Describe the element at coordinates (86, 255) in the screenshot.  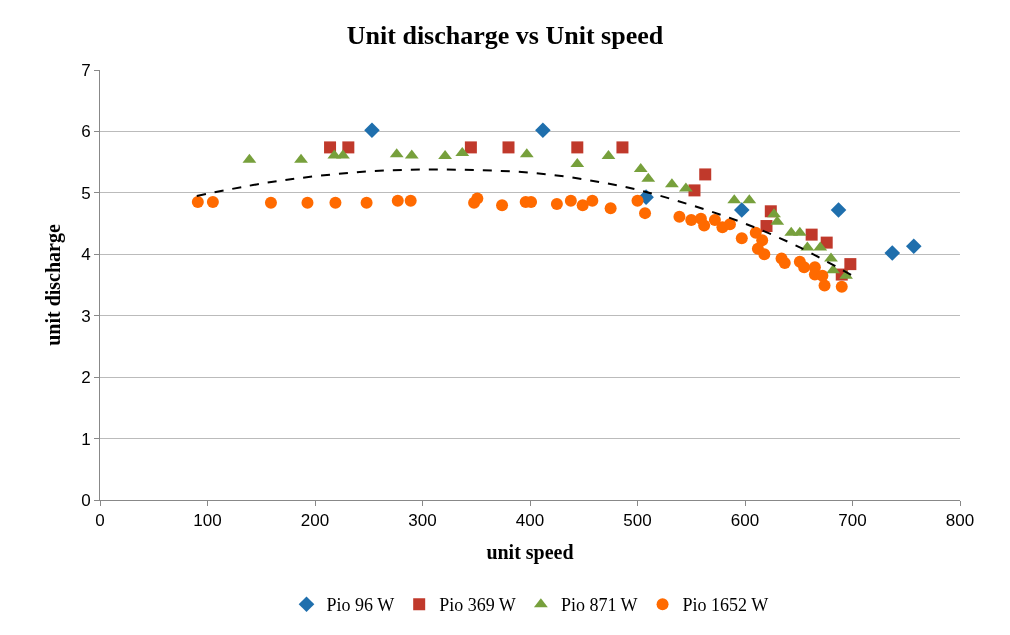
I see `y-tick-label: 4` at that location.